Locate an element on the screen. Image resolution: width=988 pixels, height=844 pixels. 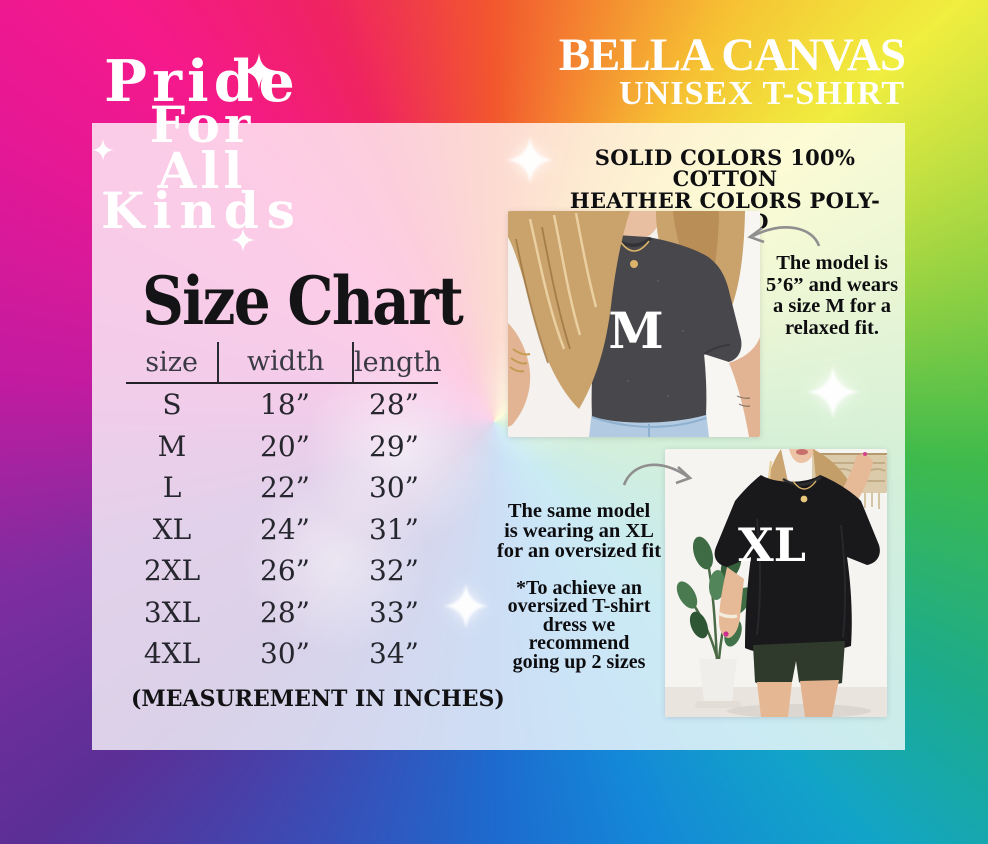
size-chart-title: Size Chart is located at coordinates (303, 301).